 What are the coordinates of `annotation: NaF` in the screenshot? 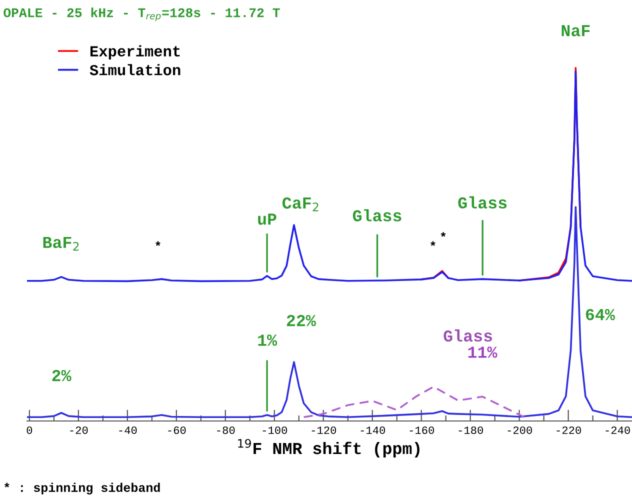 It's located at (576, 30).